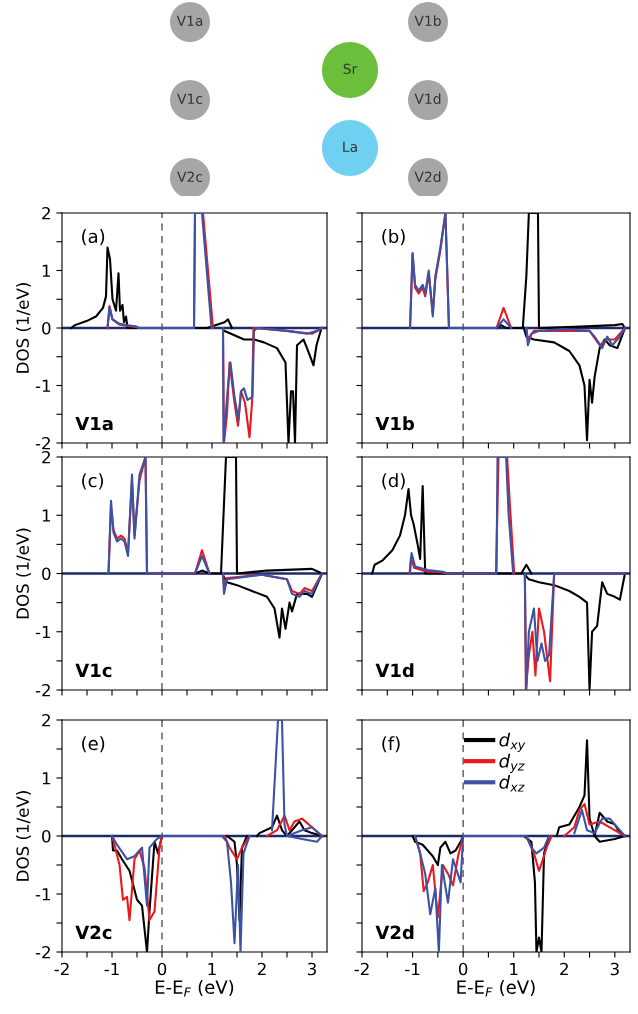  Describe the element at coordinates (395, 423) in the screenshot. I see `annotation: V1b` at that location.